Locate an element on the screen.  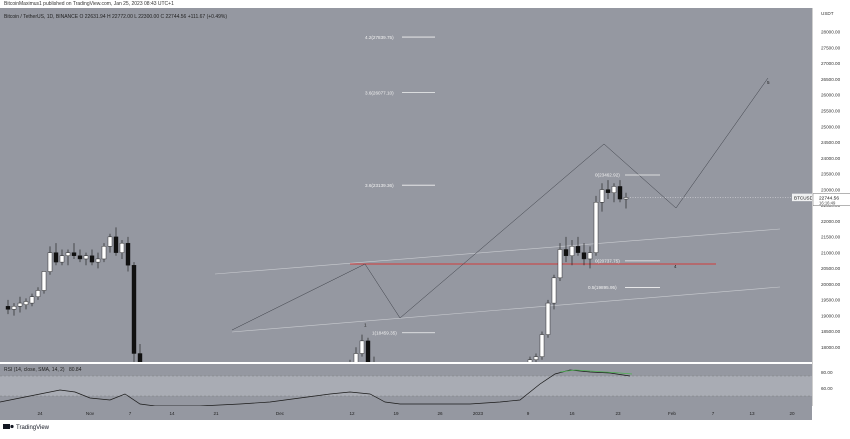
price-tick-label: 24000.00 is located at coordinates (831, 158).